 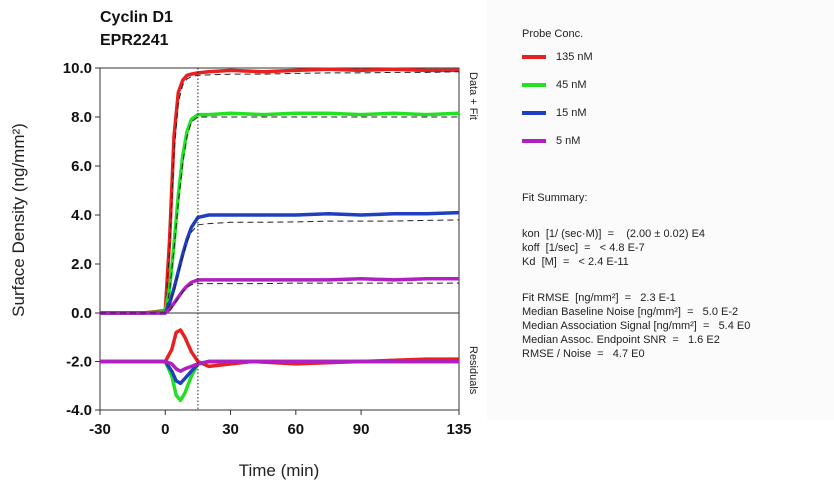 I want to click on residual-line-15nm, so click(x=279, y=372).